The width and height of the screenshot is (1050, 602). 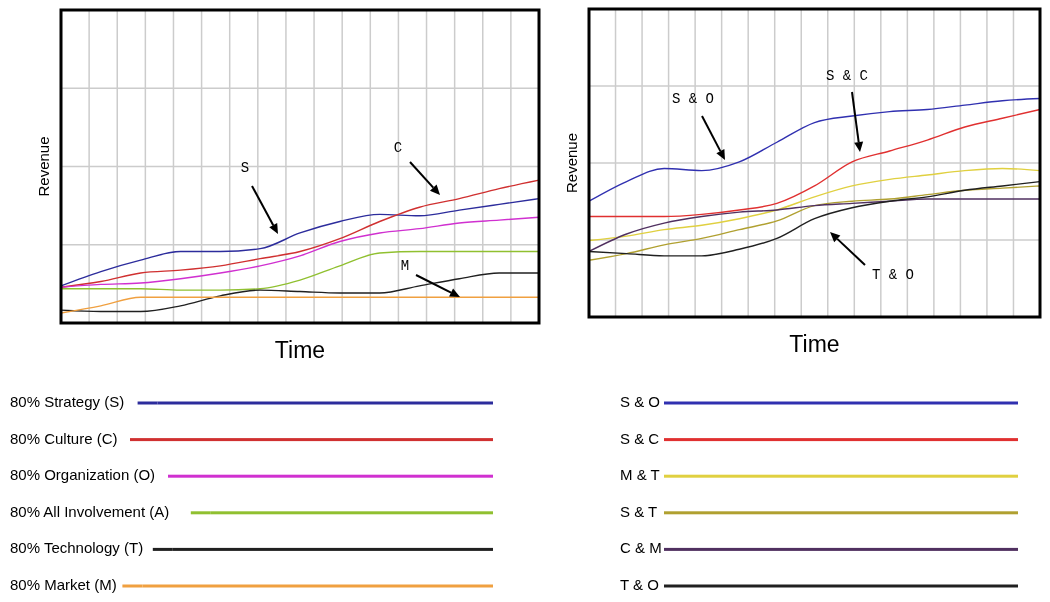 What do you see at coordinates (693, 99) in the screenshot?
I see `annotation: S & O` at bounding box center [693, 99].